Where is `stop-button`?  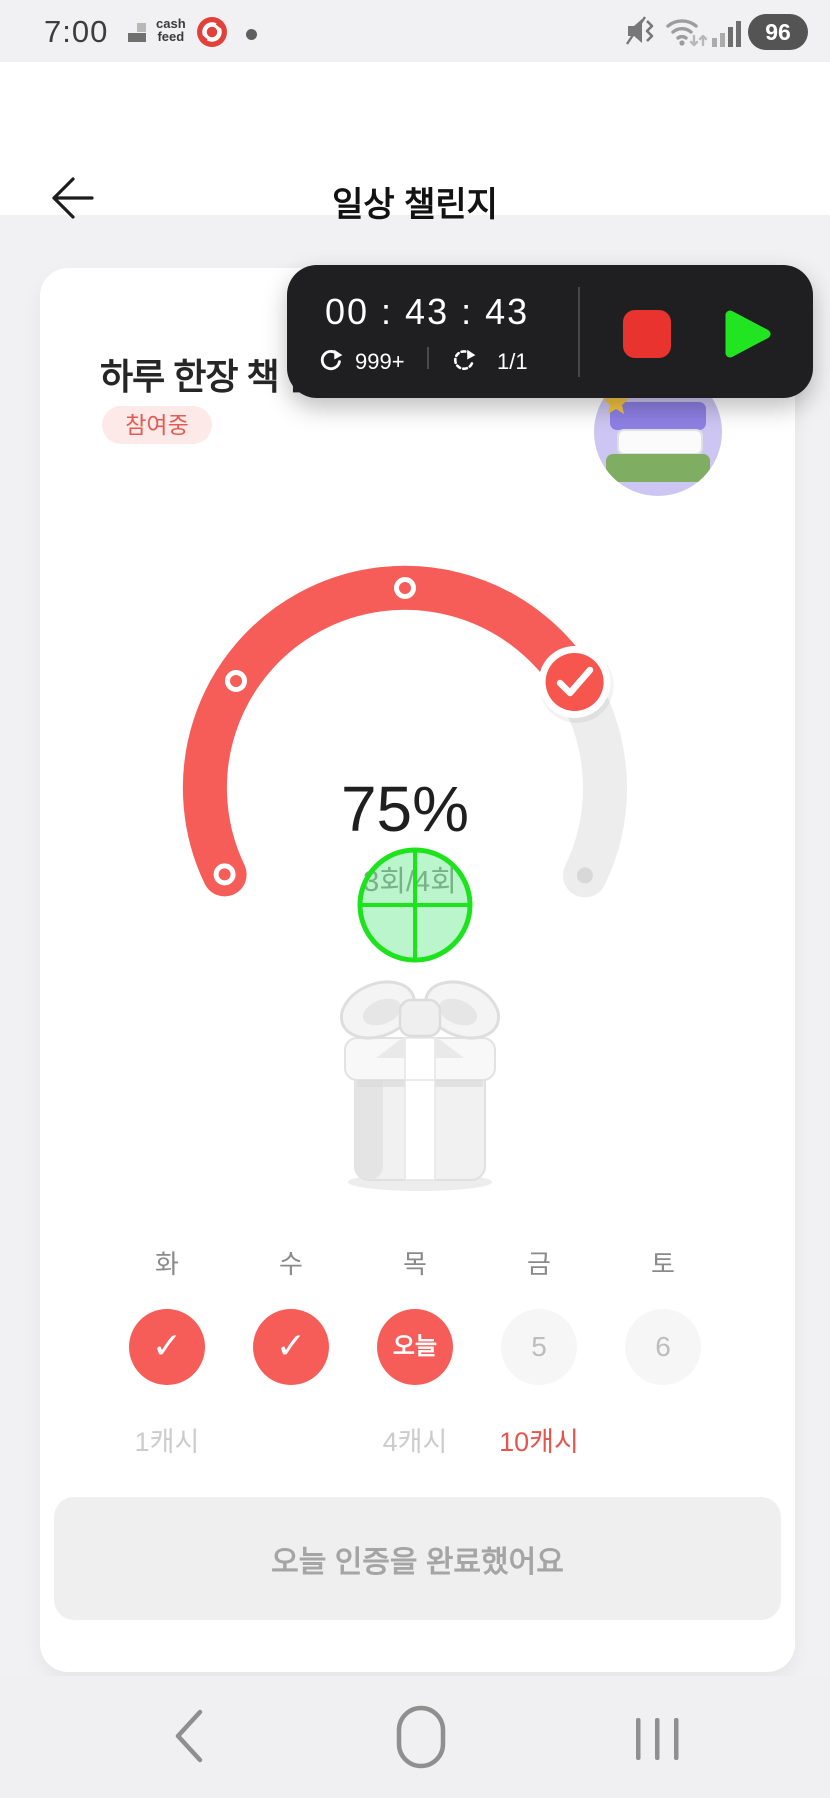 stop-button is located at coordinates (647, 334).